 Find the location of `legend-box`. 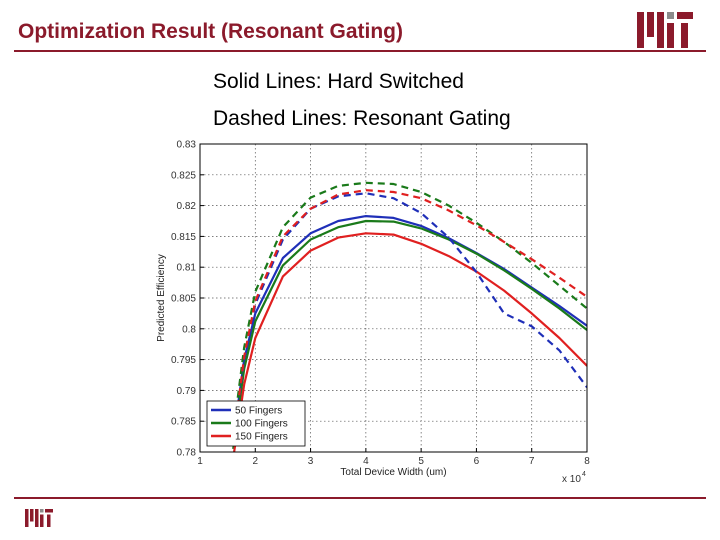

legend-box is located at coordinates (256, 423).